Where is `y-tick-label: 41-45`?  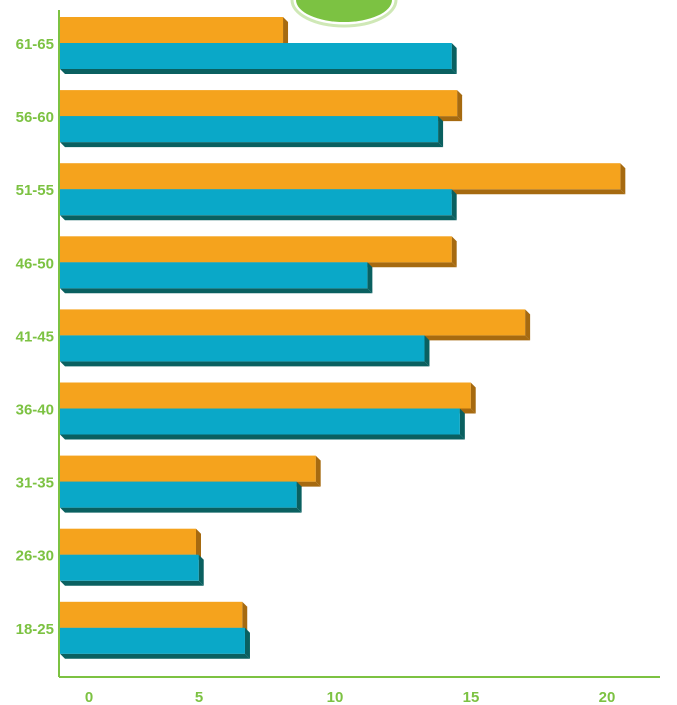
y-tick-label: 41-45 is located at coordinates (35, 336).